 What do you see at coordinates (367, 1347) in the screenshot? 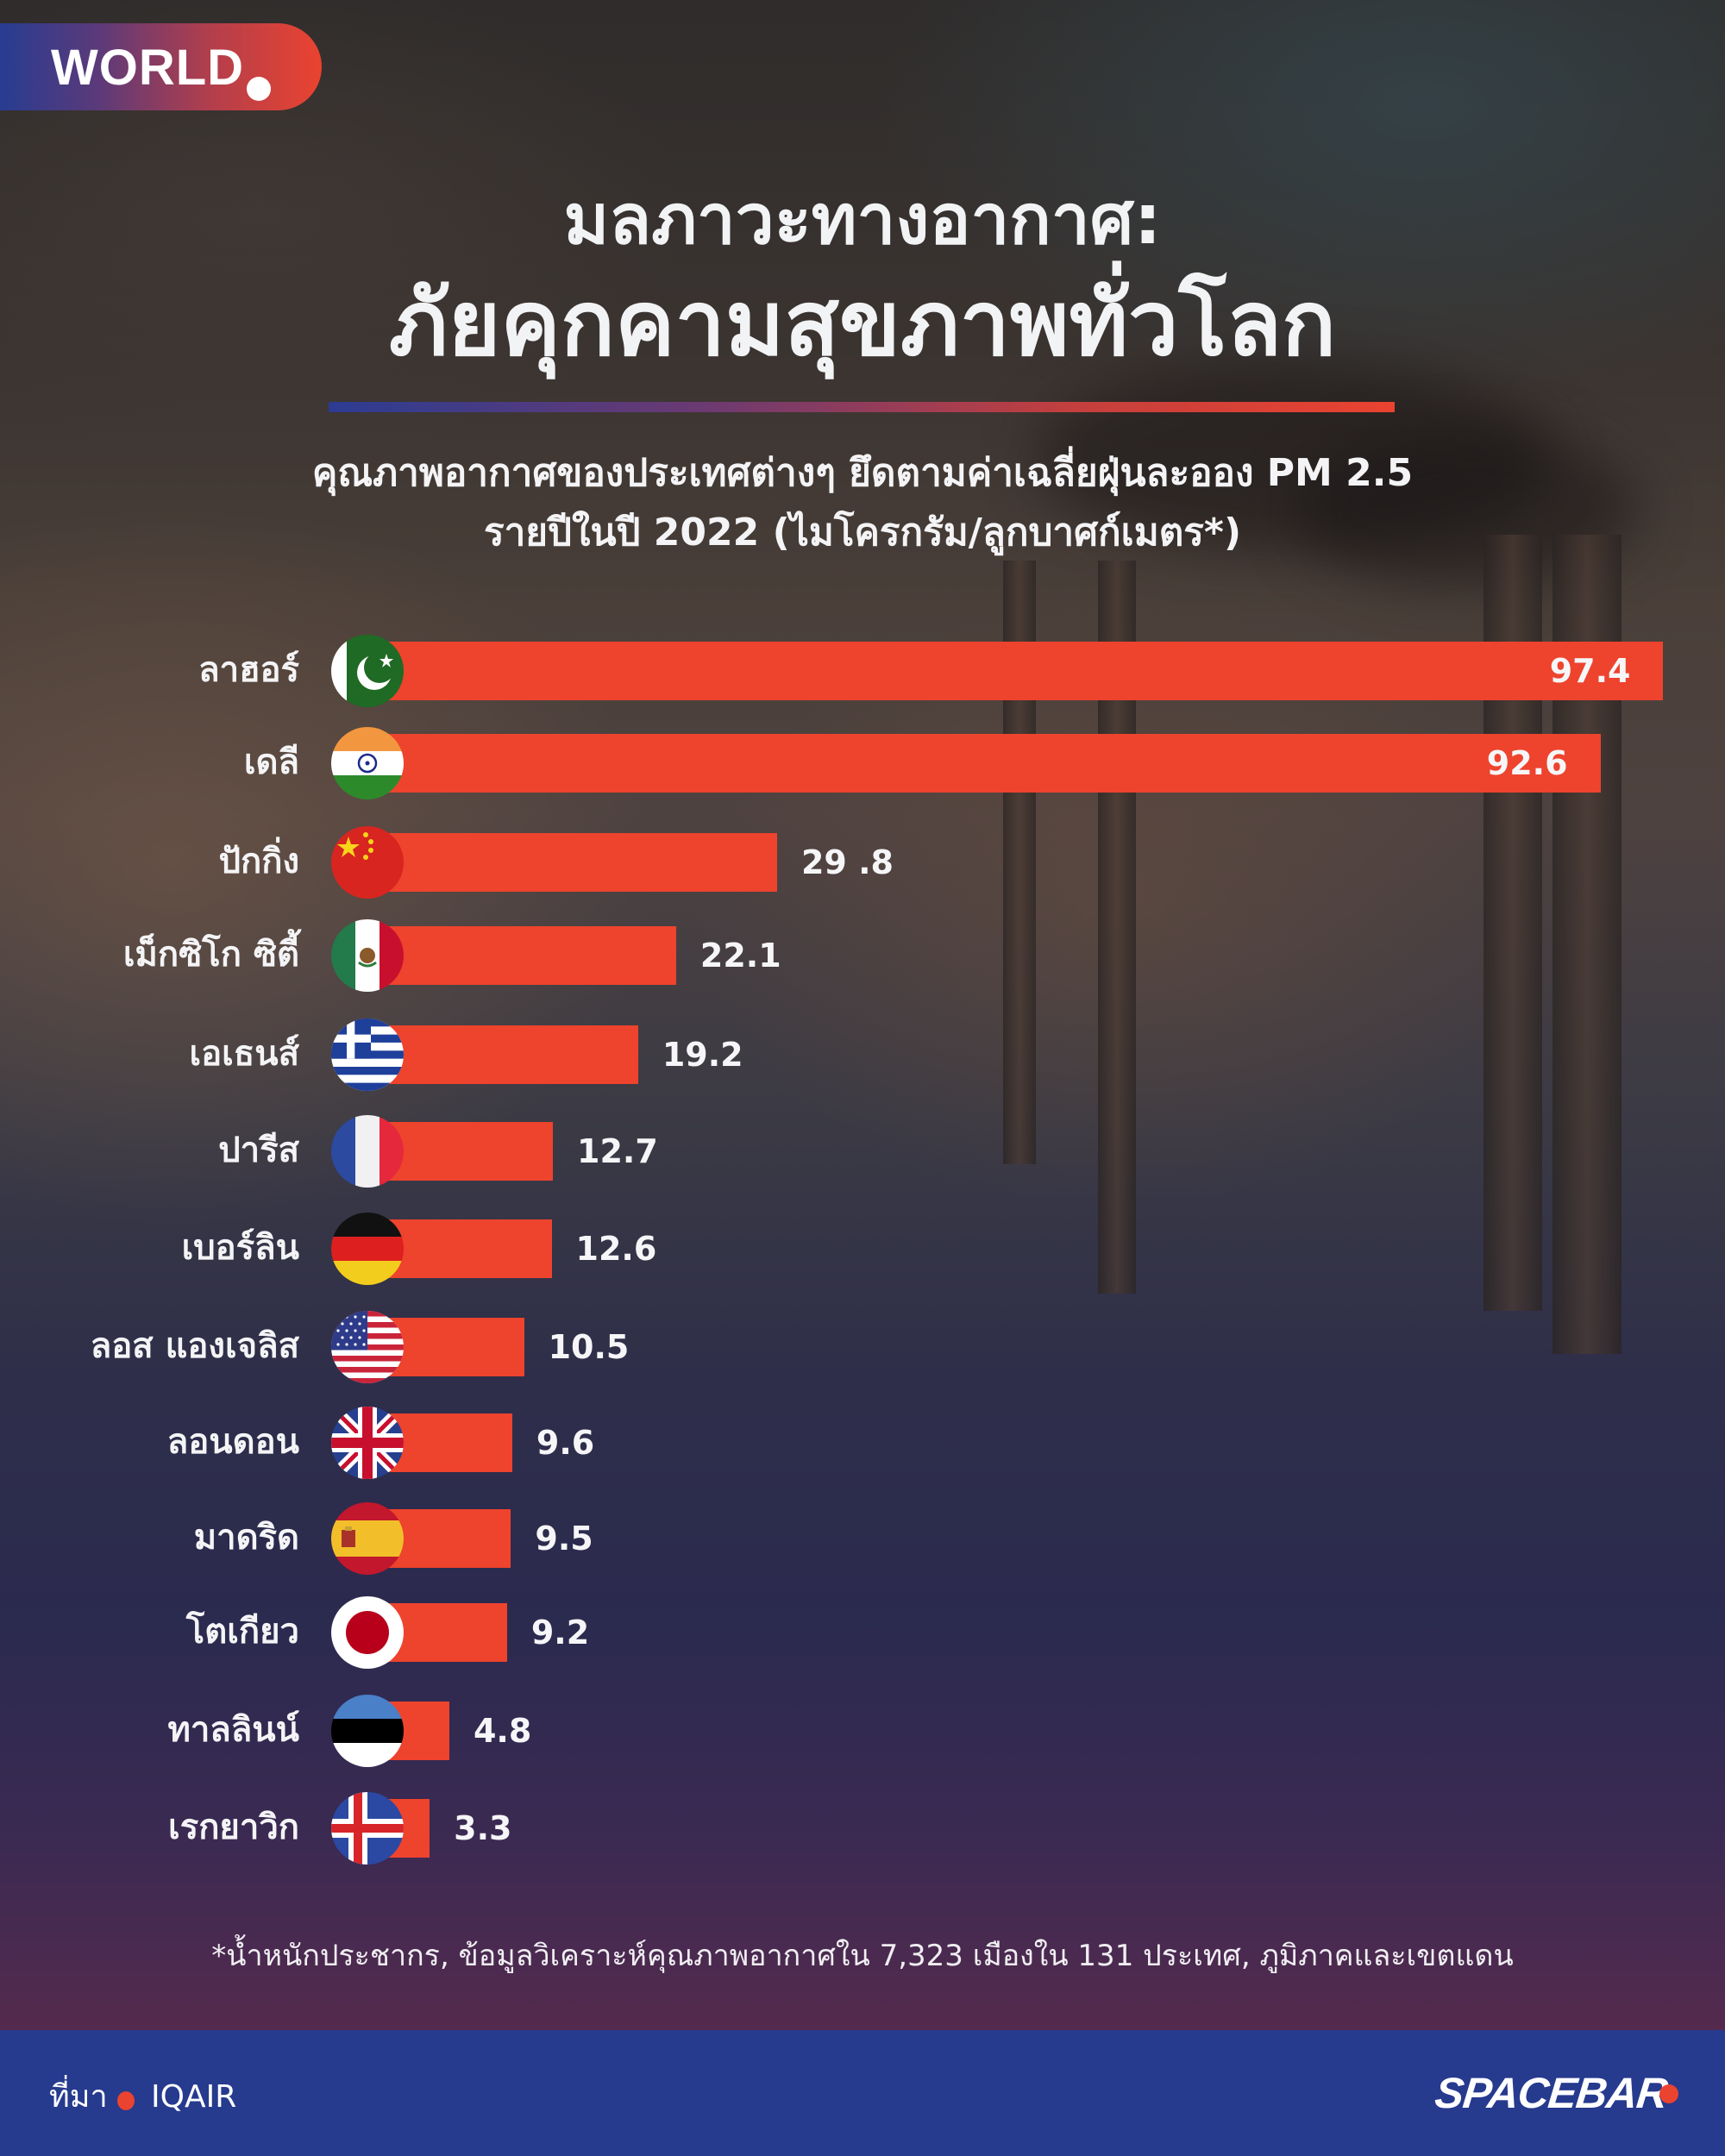
I see `flag-usa-icon` at bounding box center [367, 1347].